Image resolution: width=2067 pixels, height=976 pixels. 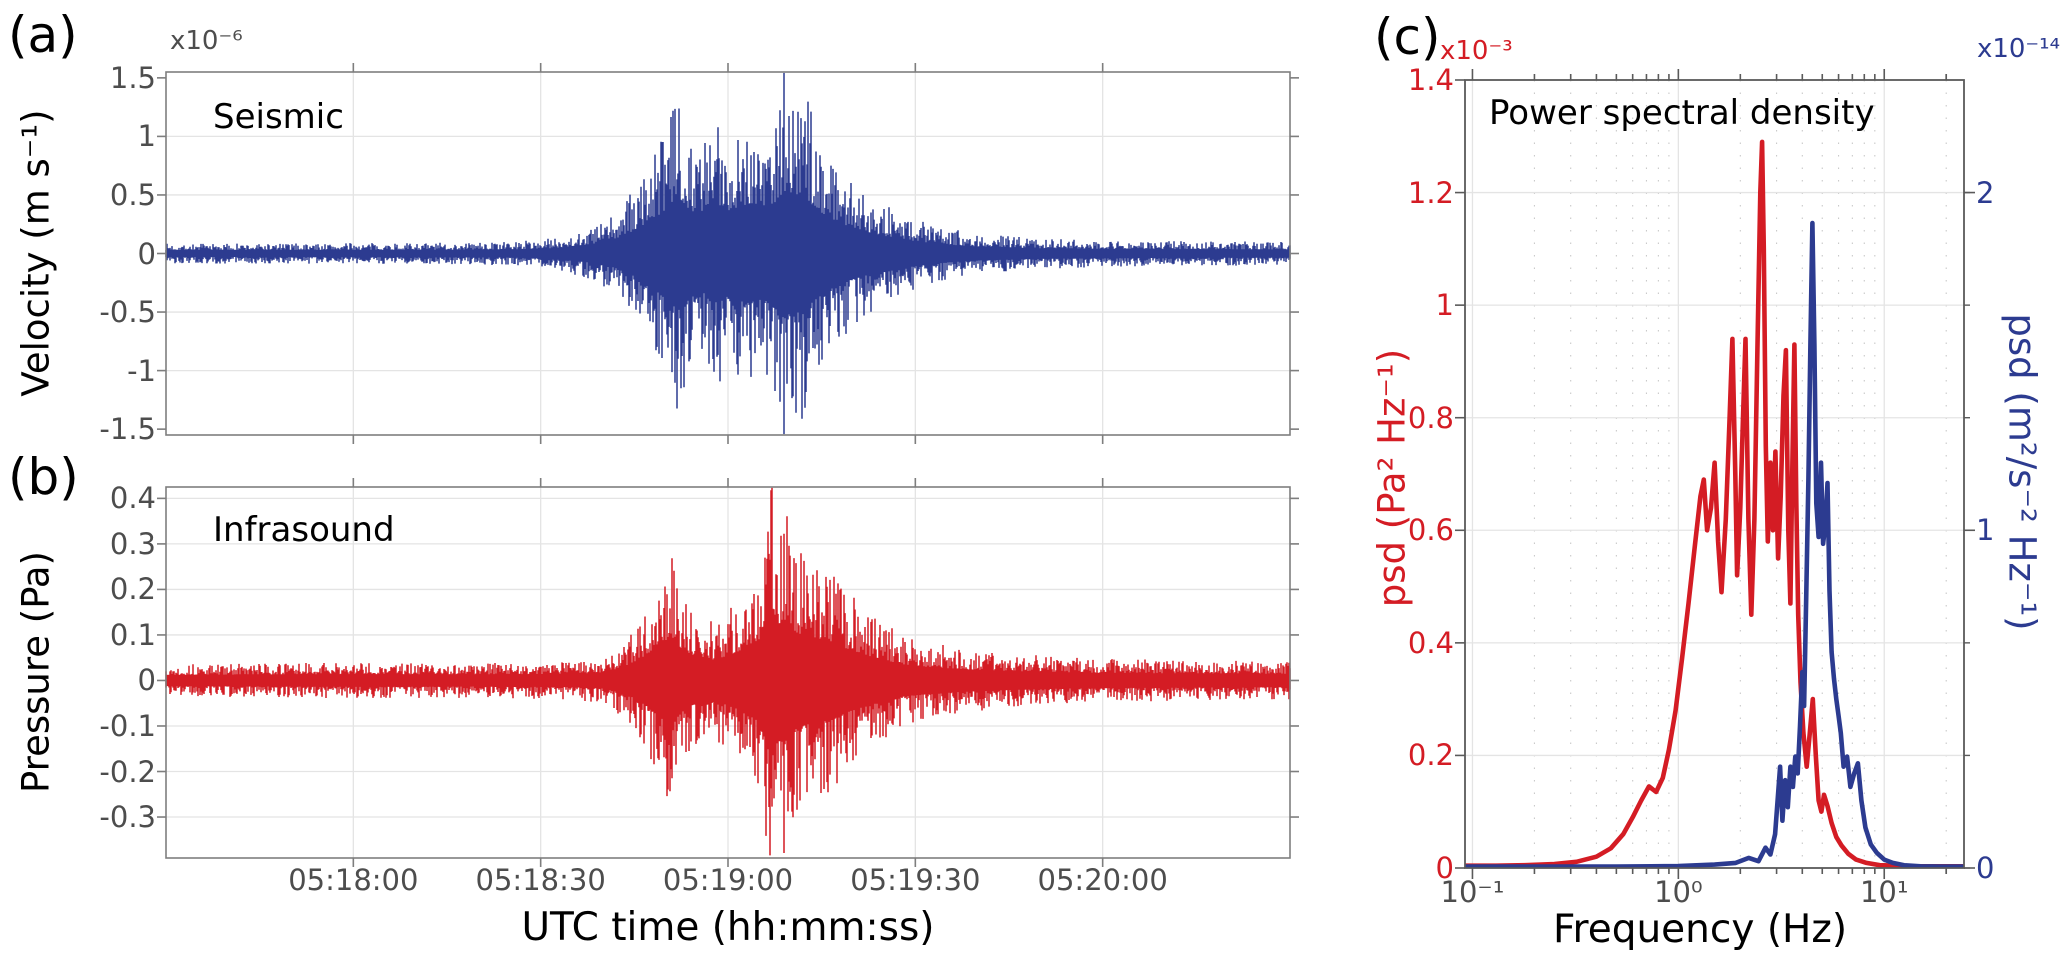 What do you see at coordinates (353, 880) in the screenshot?
I see `time-tick-label: 05:18:00` at bounding box center [353, 880].